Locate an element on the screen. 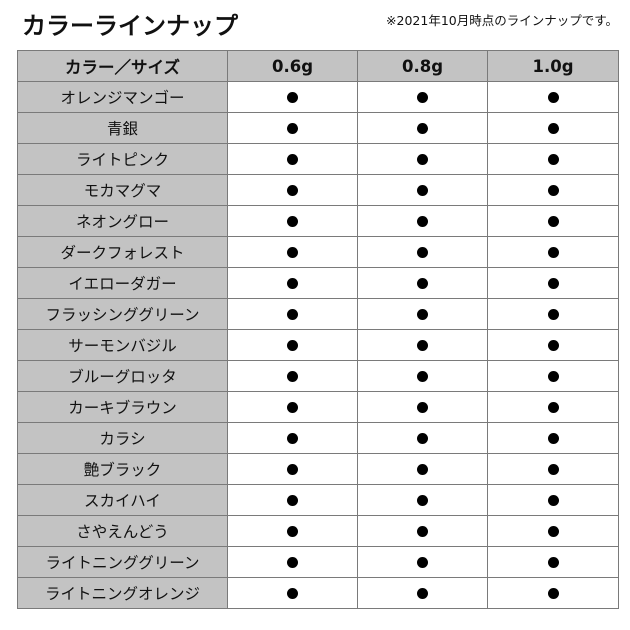  table-row: さやえんどう is located at coordinates (318, 531).